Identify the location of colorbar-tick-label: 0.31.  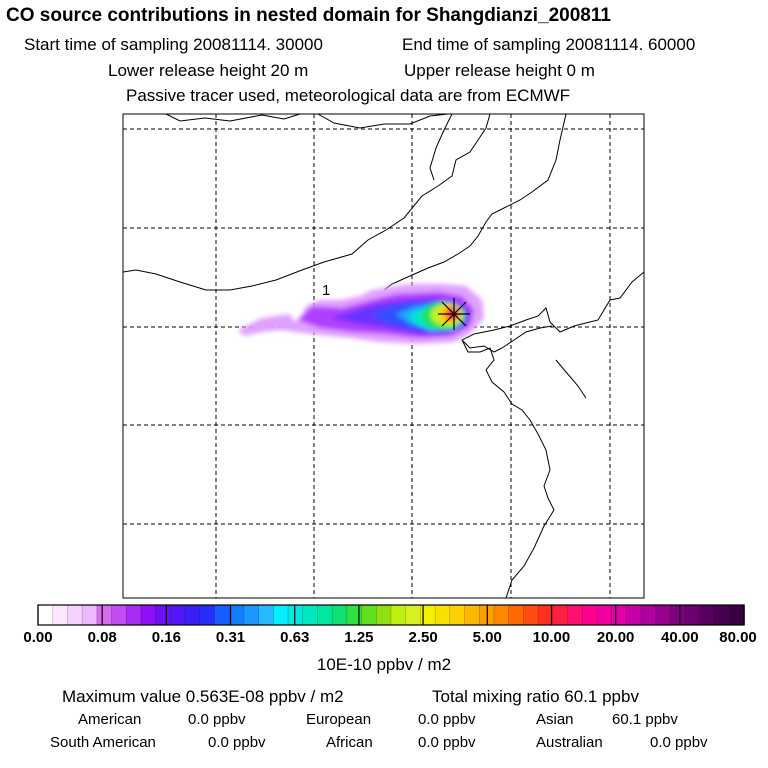
(230, 637).